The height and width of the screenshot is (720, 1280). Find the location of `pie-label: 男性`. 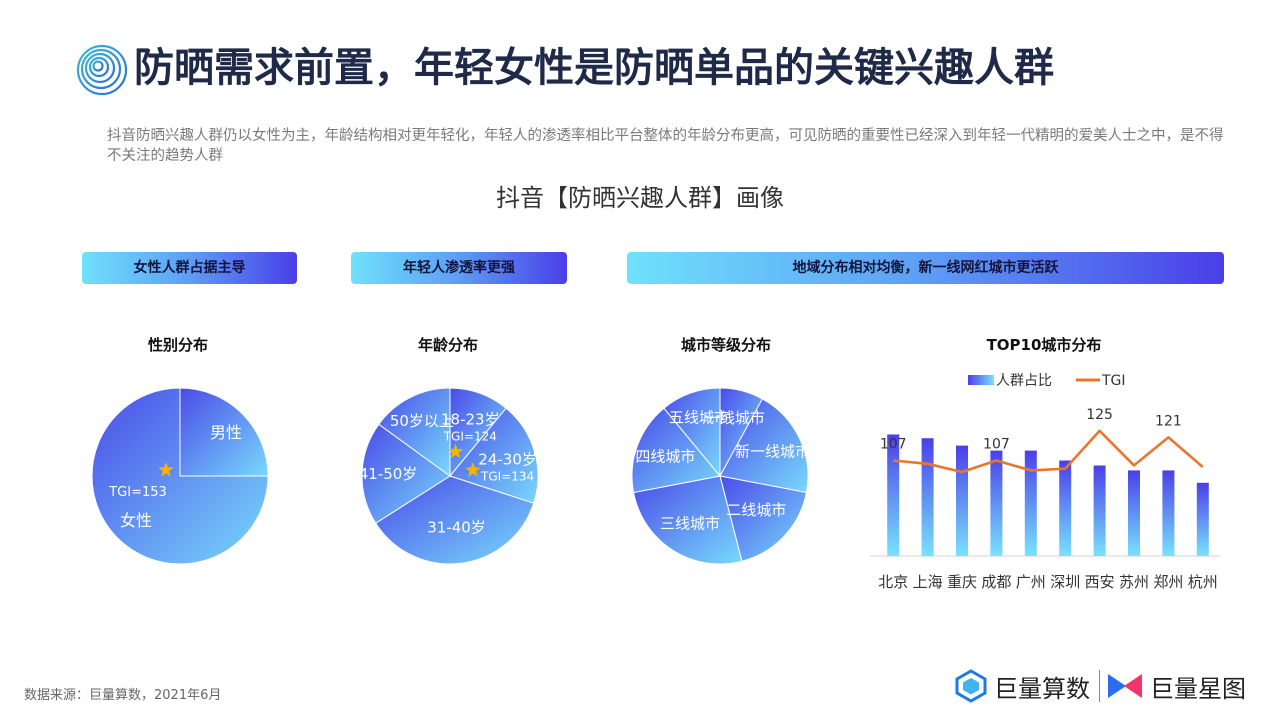

pie-label: 男性 is located at coordinates (226, 432).